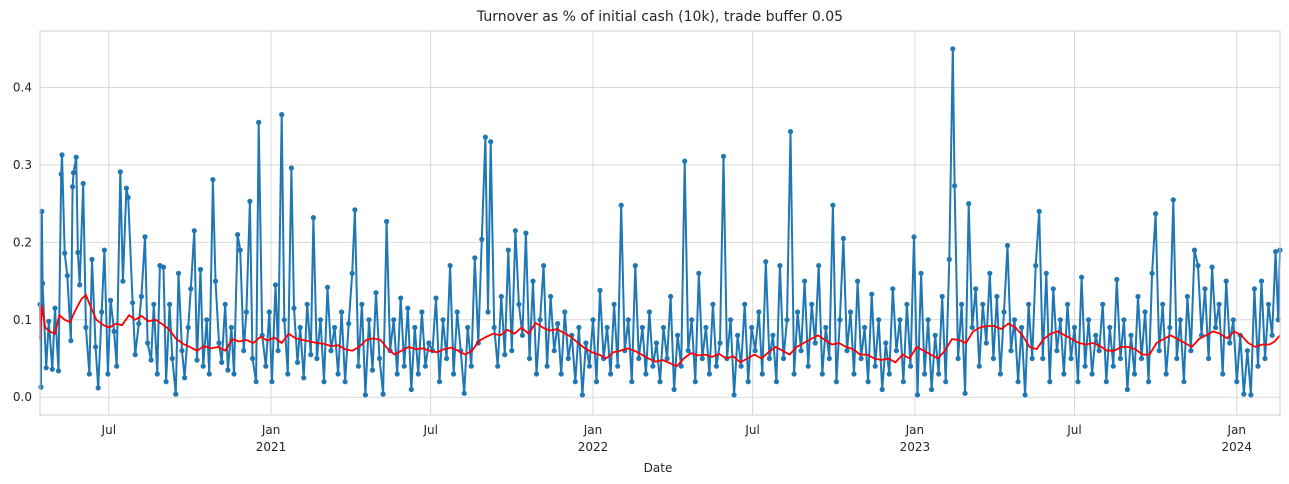 The image size is (1289, 484). Describe the element at coordinates (22, 88) in the screenshot. I see `y-tick-label: 0.4` at that location.